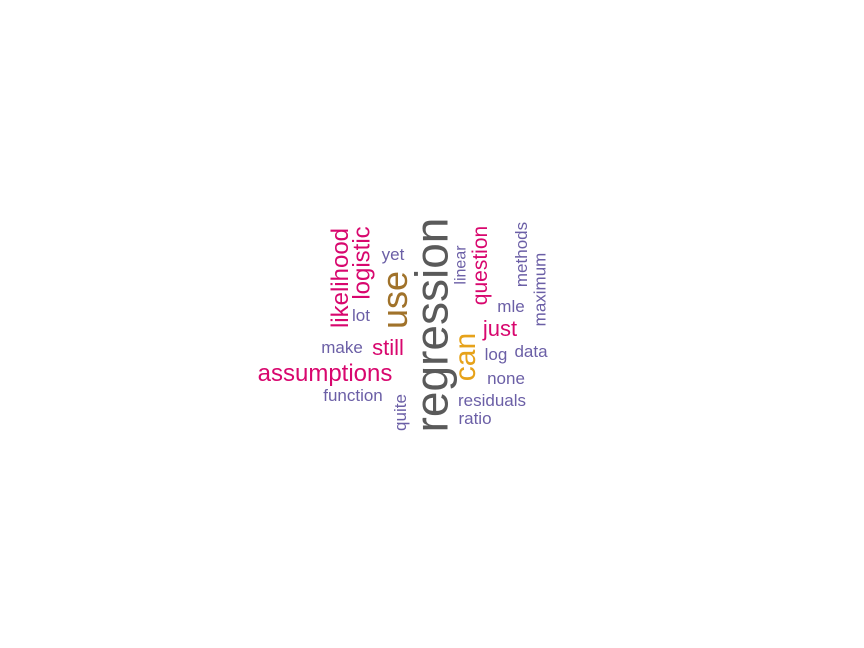 The image size is (864, 648). I want to click on word-ratio: ratio, so click(475, 418).